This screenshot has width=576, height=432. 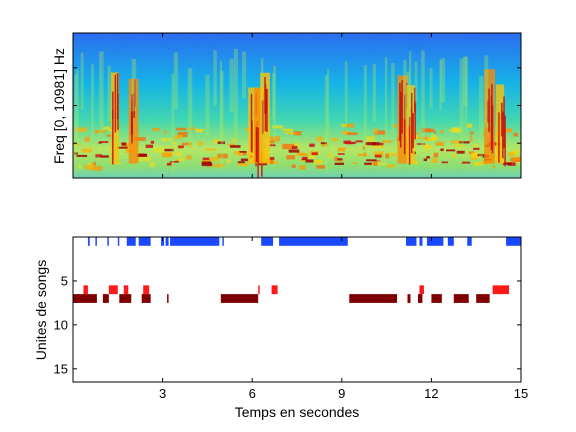 I want to click on raster-marks, so click(x=297, y=270).